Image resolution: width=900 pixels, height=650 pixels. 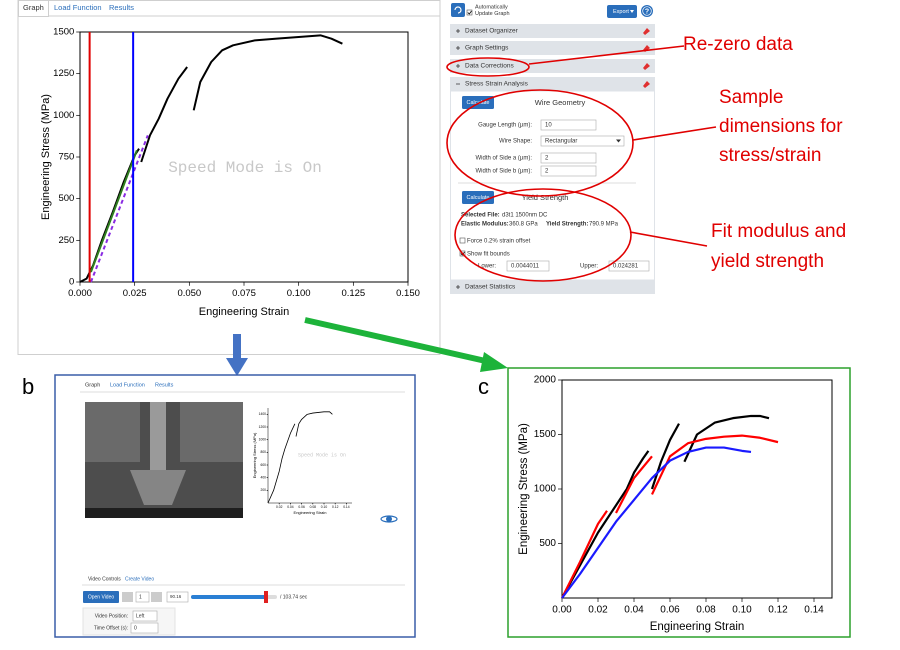 I want to click on frame-input, so click(x=142, y=597).